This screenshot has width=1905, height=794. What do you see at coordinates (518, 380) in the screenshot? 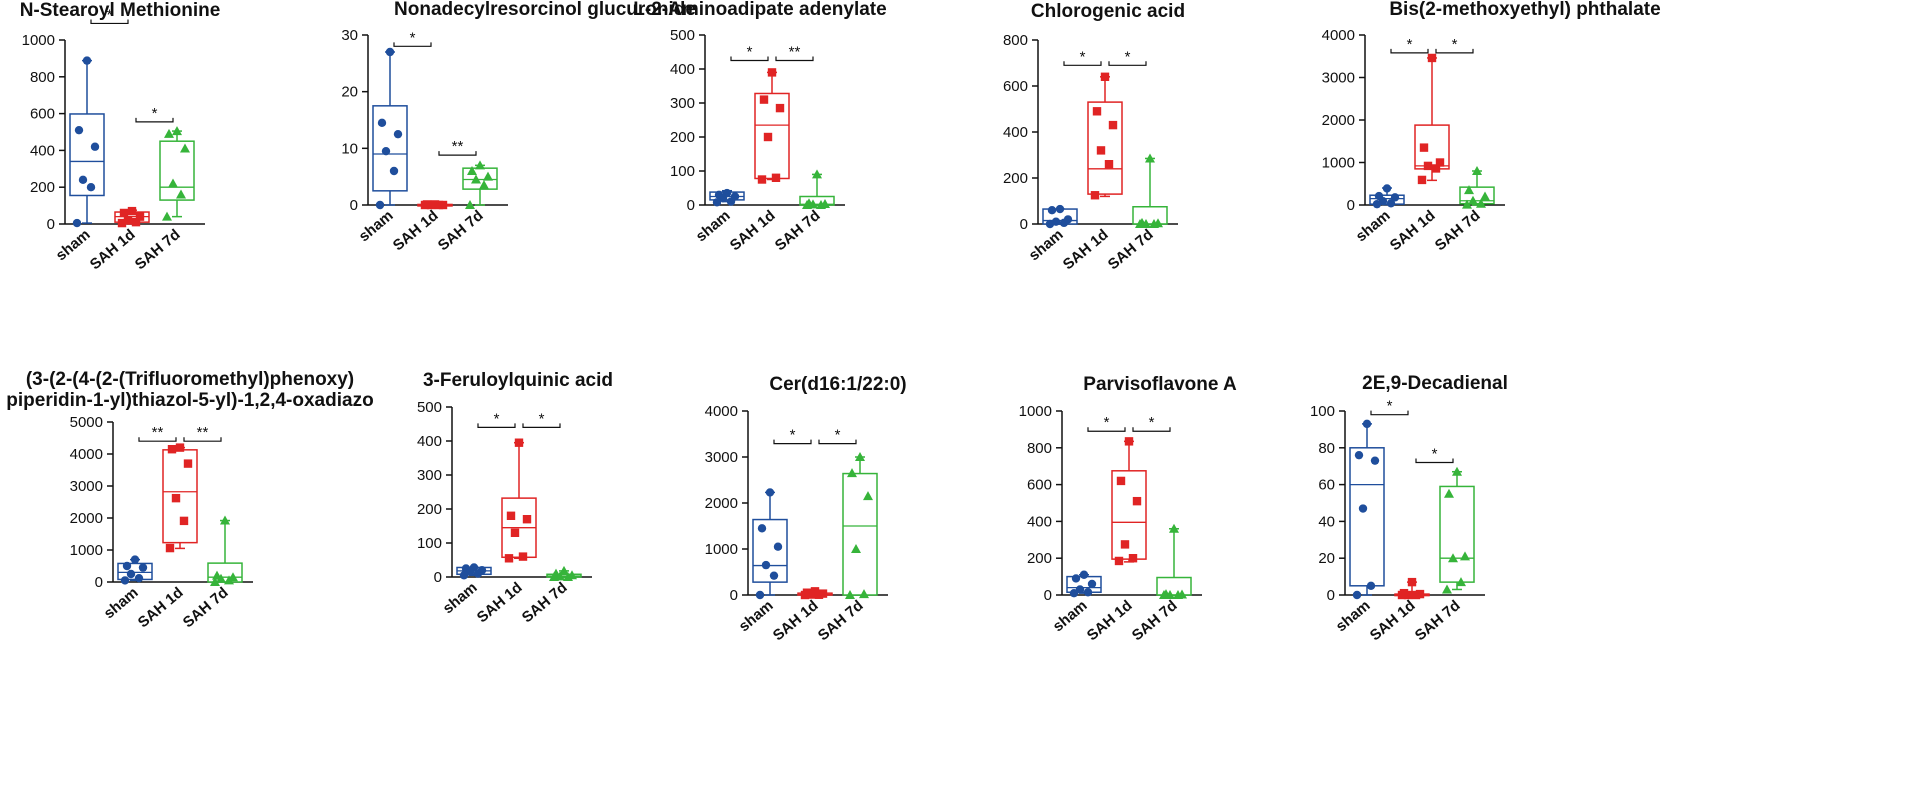
I see `chart-title: 3-Feruloylquinic acid` at bounding box center [518, 380].